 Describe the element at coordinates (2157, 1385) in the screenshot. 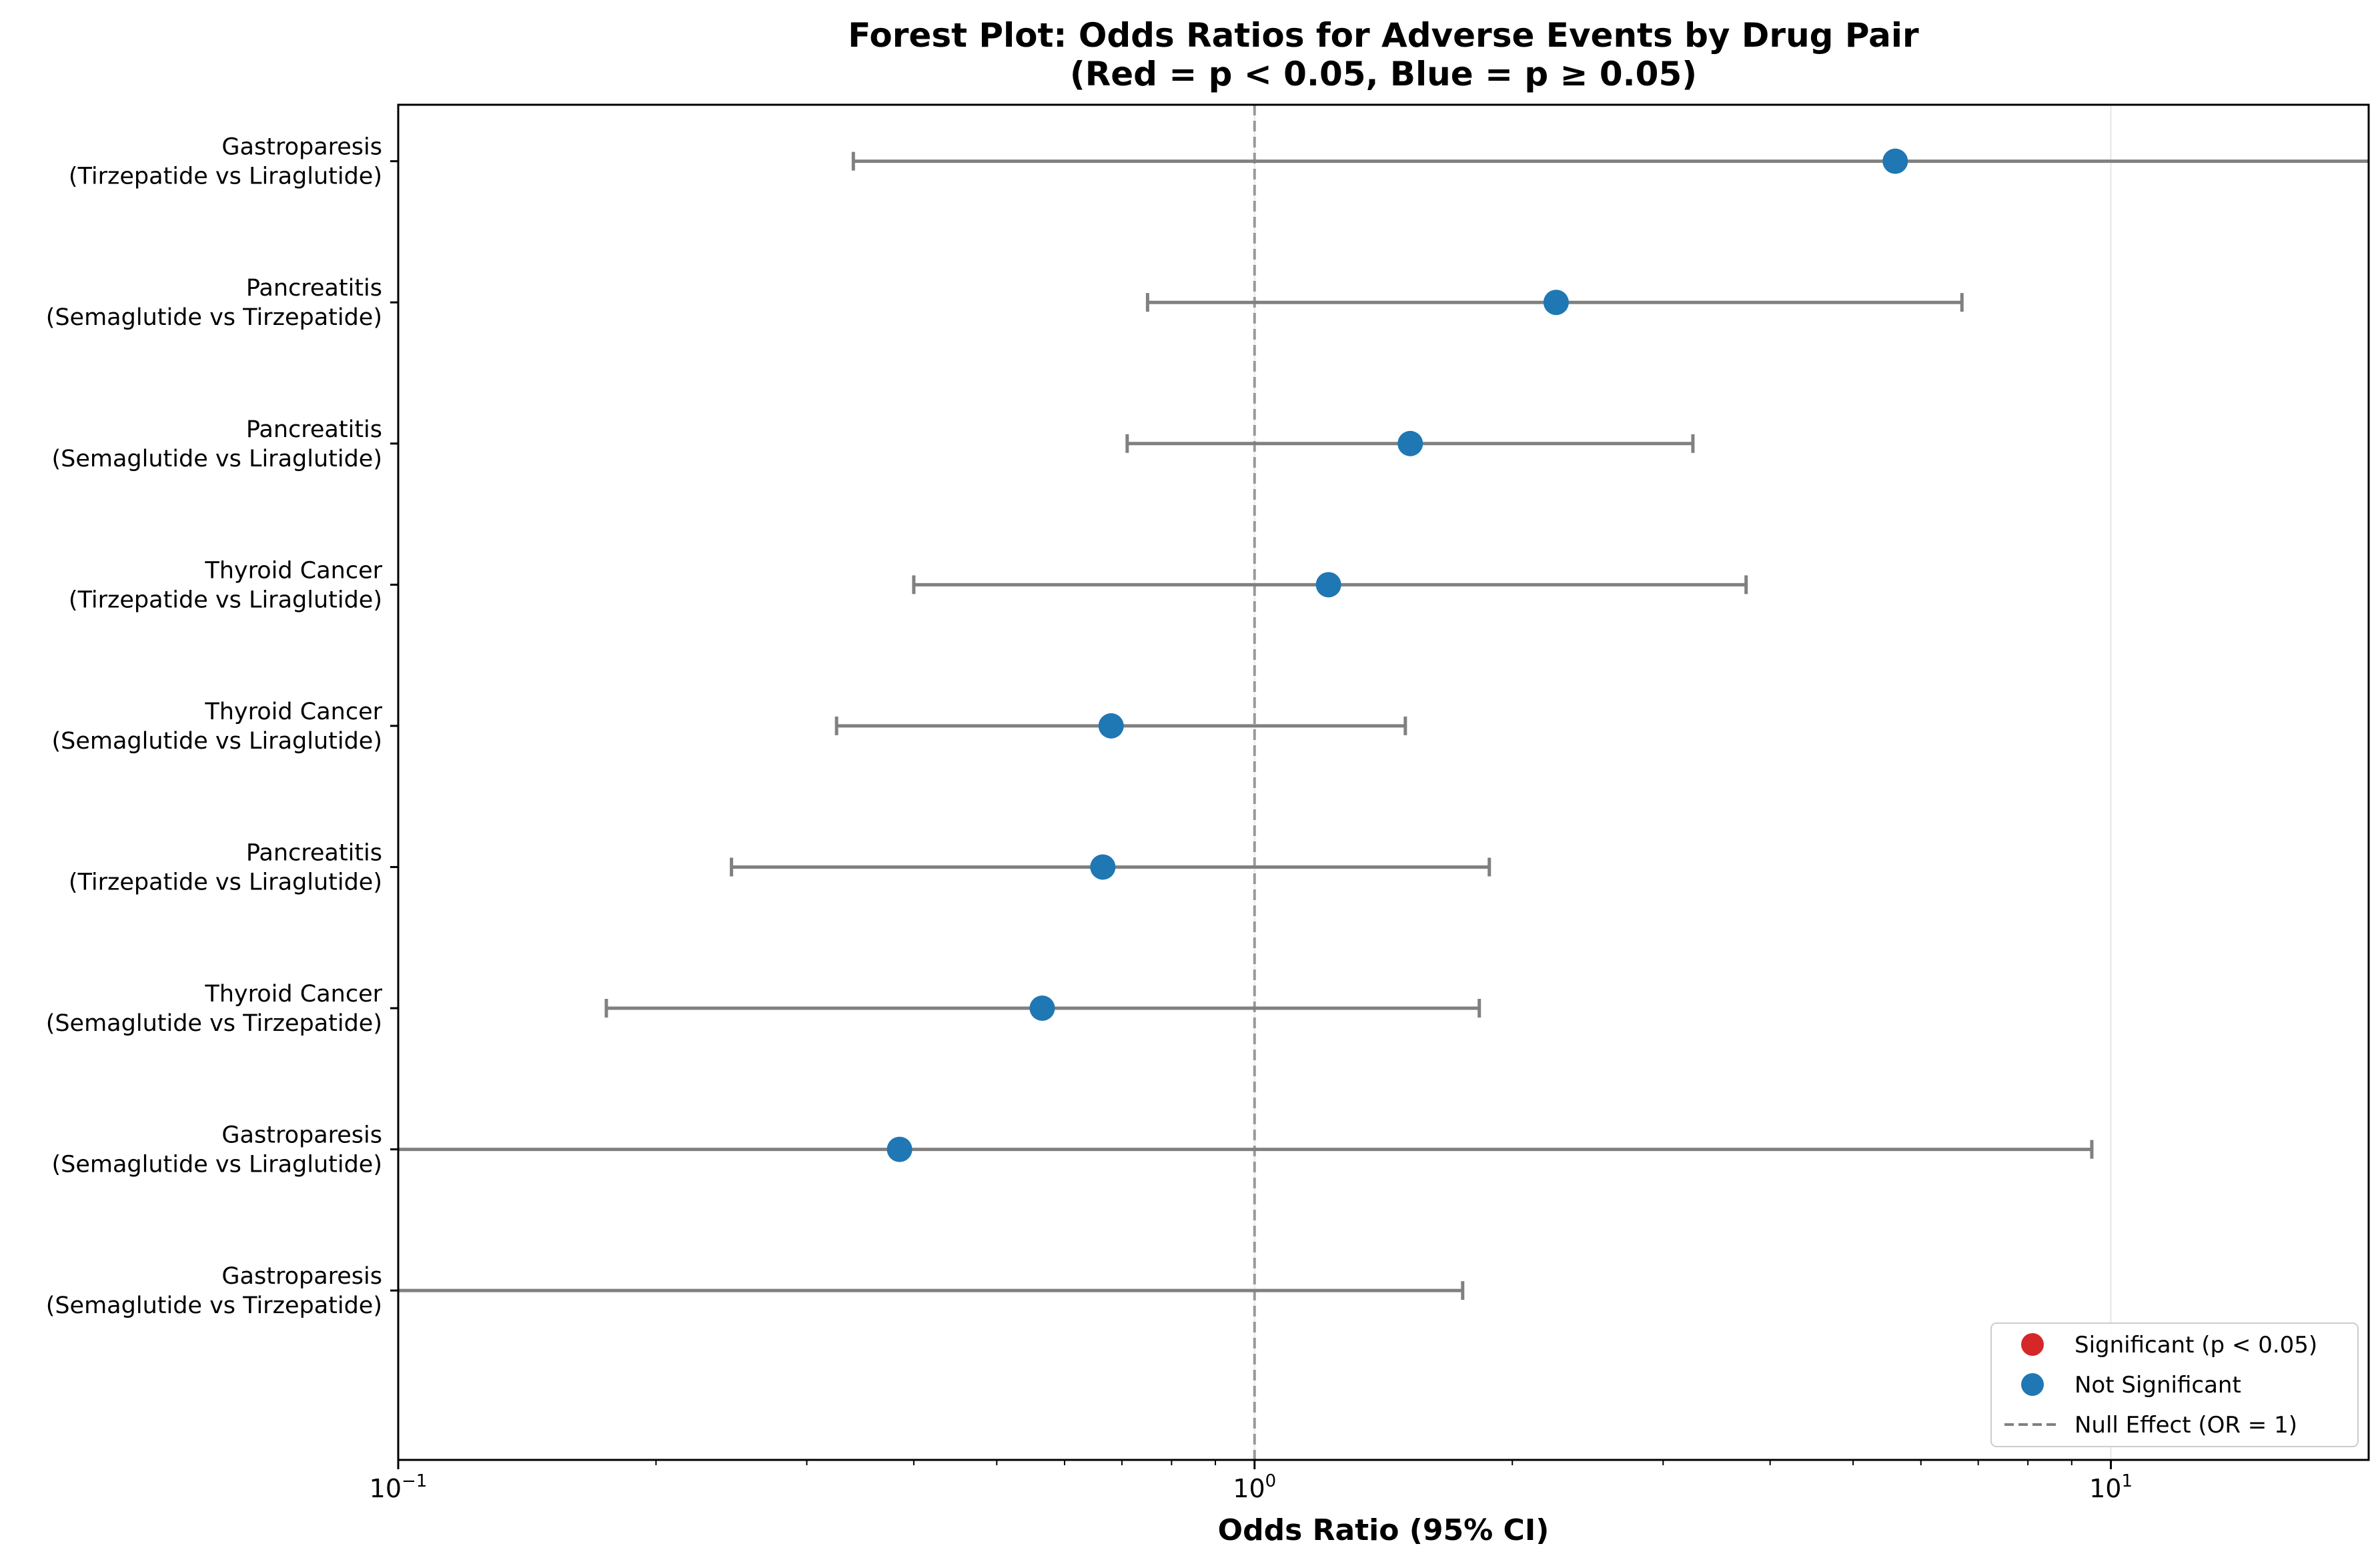

I see `legend-label: Not Significant` at that location.